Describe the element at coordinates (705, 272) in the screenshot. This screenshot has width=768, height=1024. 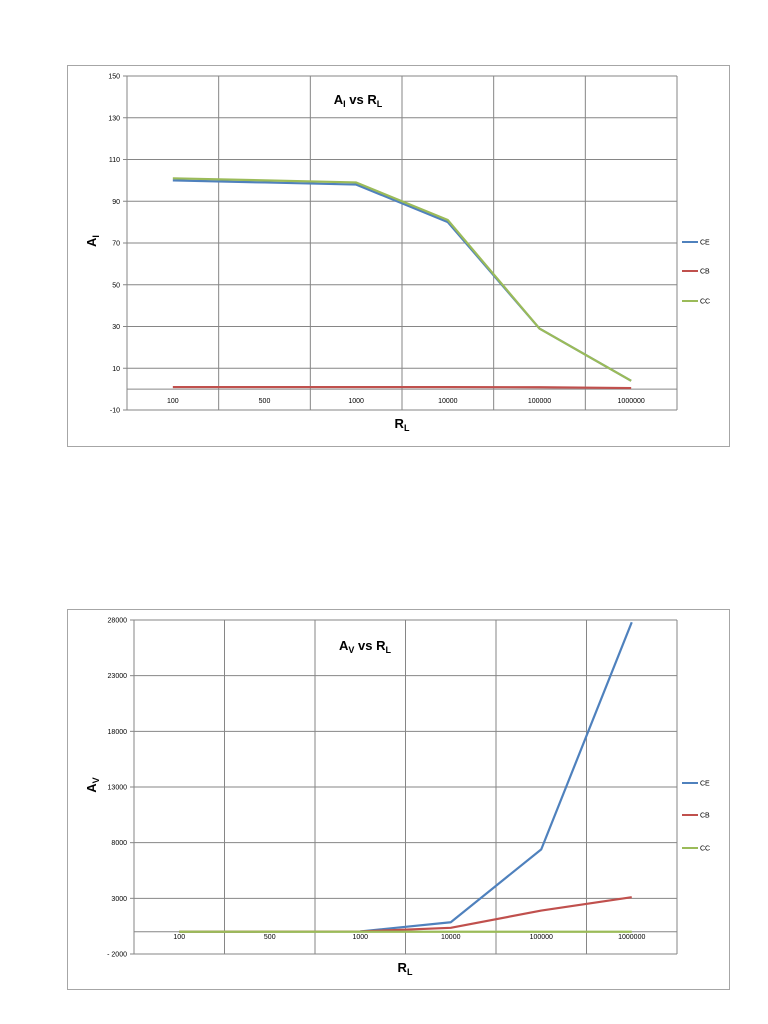
I see `ai-legend-label-cb: CB` at that location.